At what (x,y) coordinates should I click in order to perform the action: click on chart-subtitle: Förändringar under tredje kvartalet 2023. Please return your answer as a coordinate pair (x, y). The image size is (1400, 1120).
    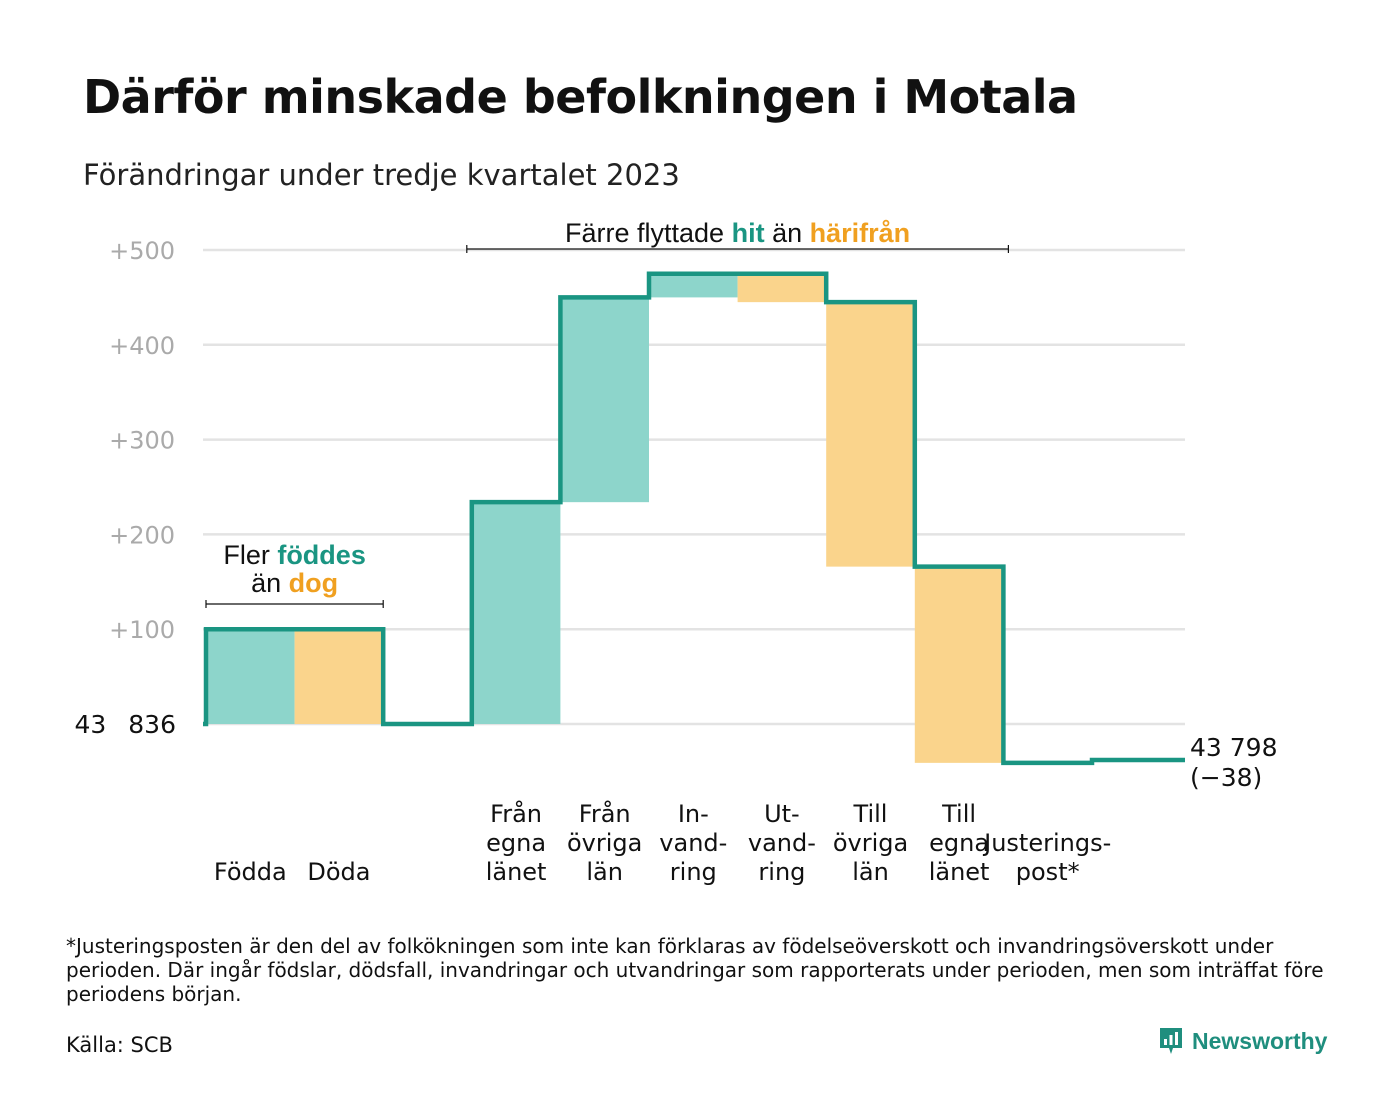
    Looking at the image, I should click on (381, 175).